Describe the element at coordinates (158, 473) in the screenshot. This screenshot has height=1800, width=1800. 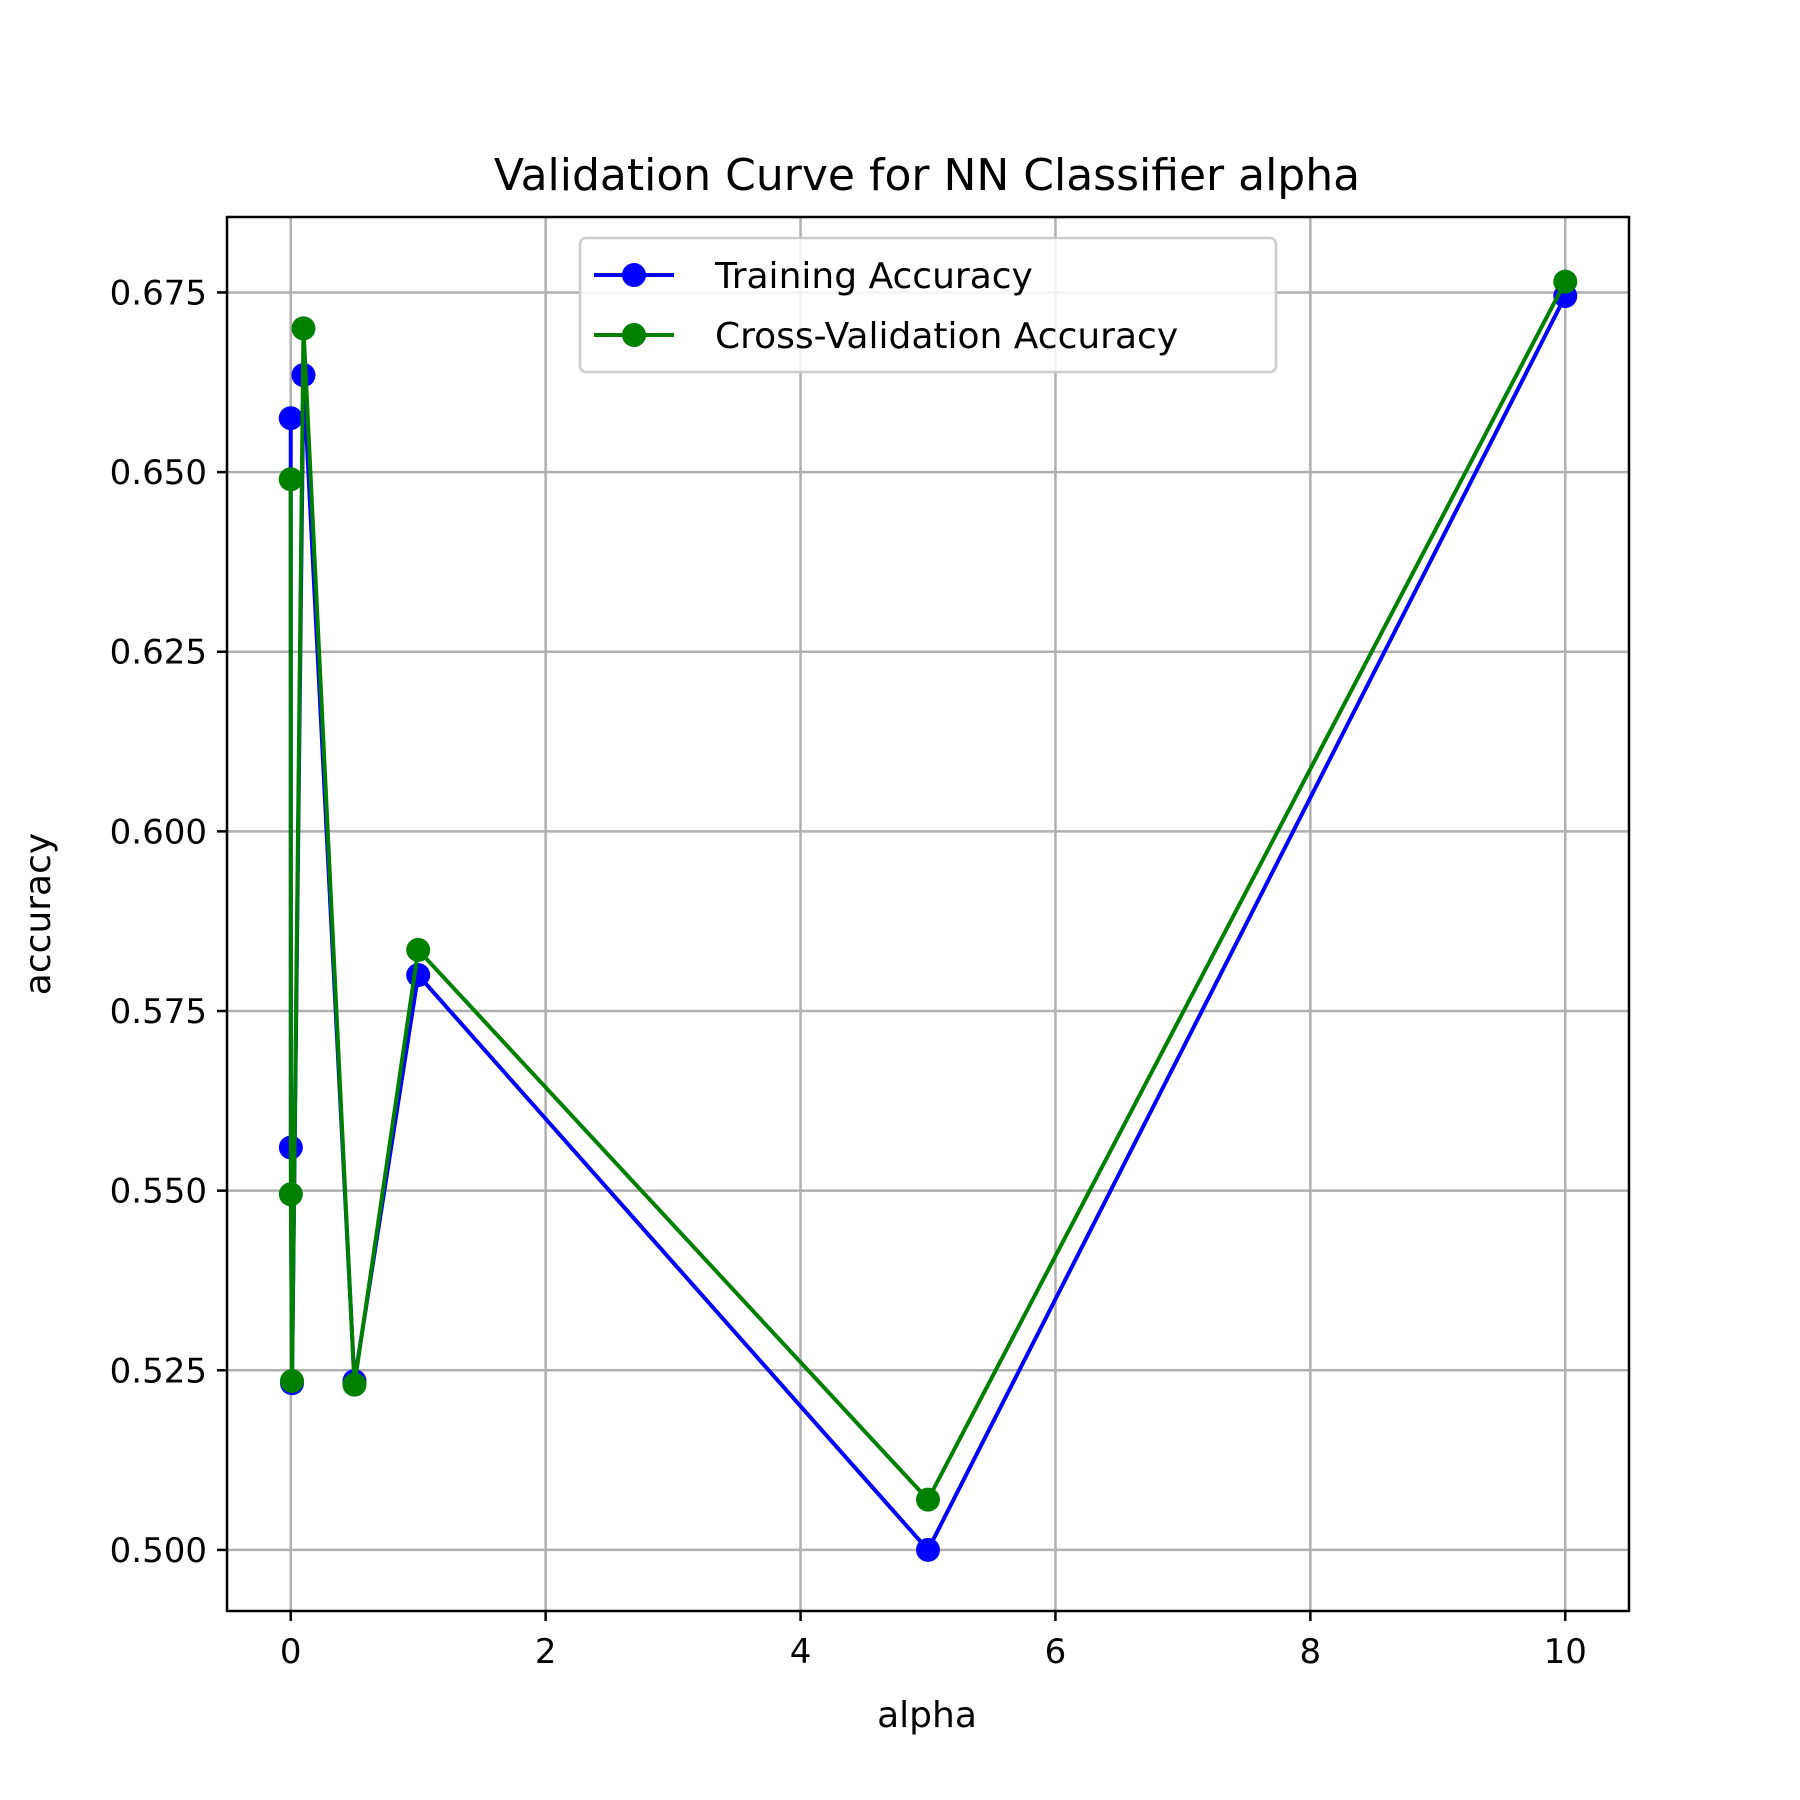
I see `y-tick-label: 0.650` at that location.